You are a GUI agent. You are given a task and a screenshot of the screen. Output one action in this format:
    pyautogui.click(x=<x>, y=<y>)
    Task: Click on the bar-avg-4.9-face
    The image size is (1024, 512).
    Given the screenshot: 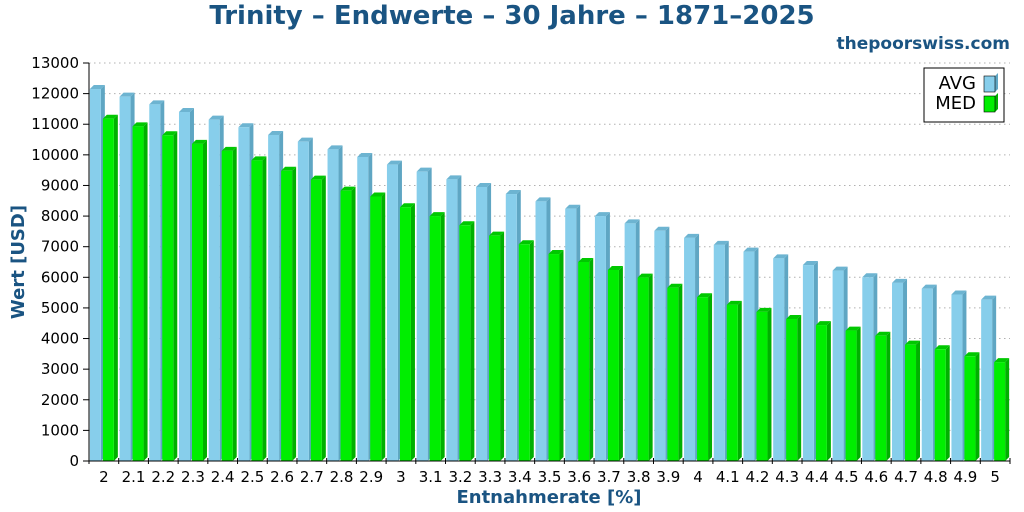 What is the action you would take?
    pyautogui.click(x=957, y=377)
    